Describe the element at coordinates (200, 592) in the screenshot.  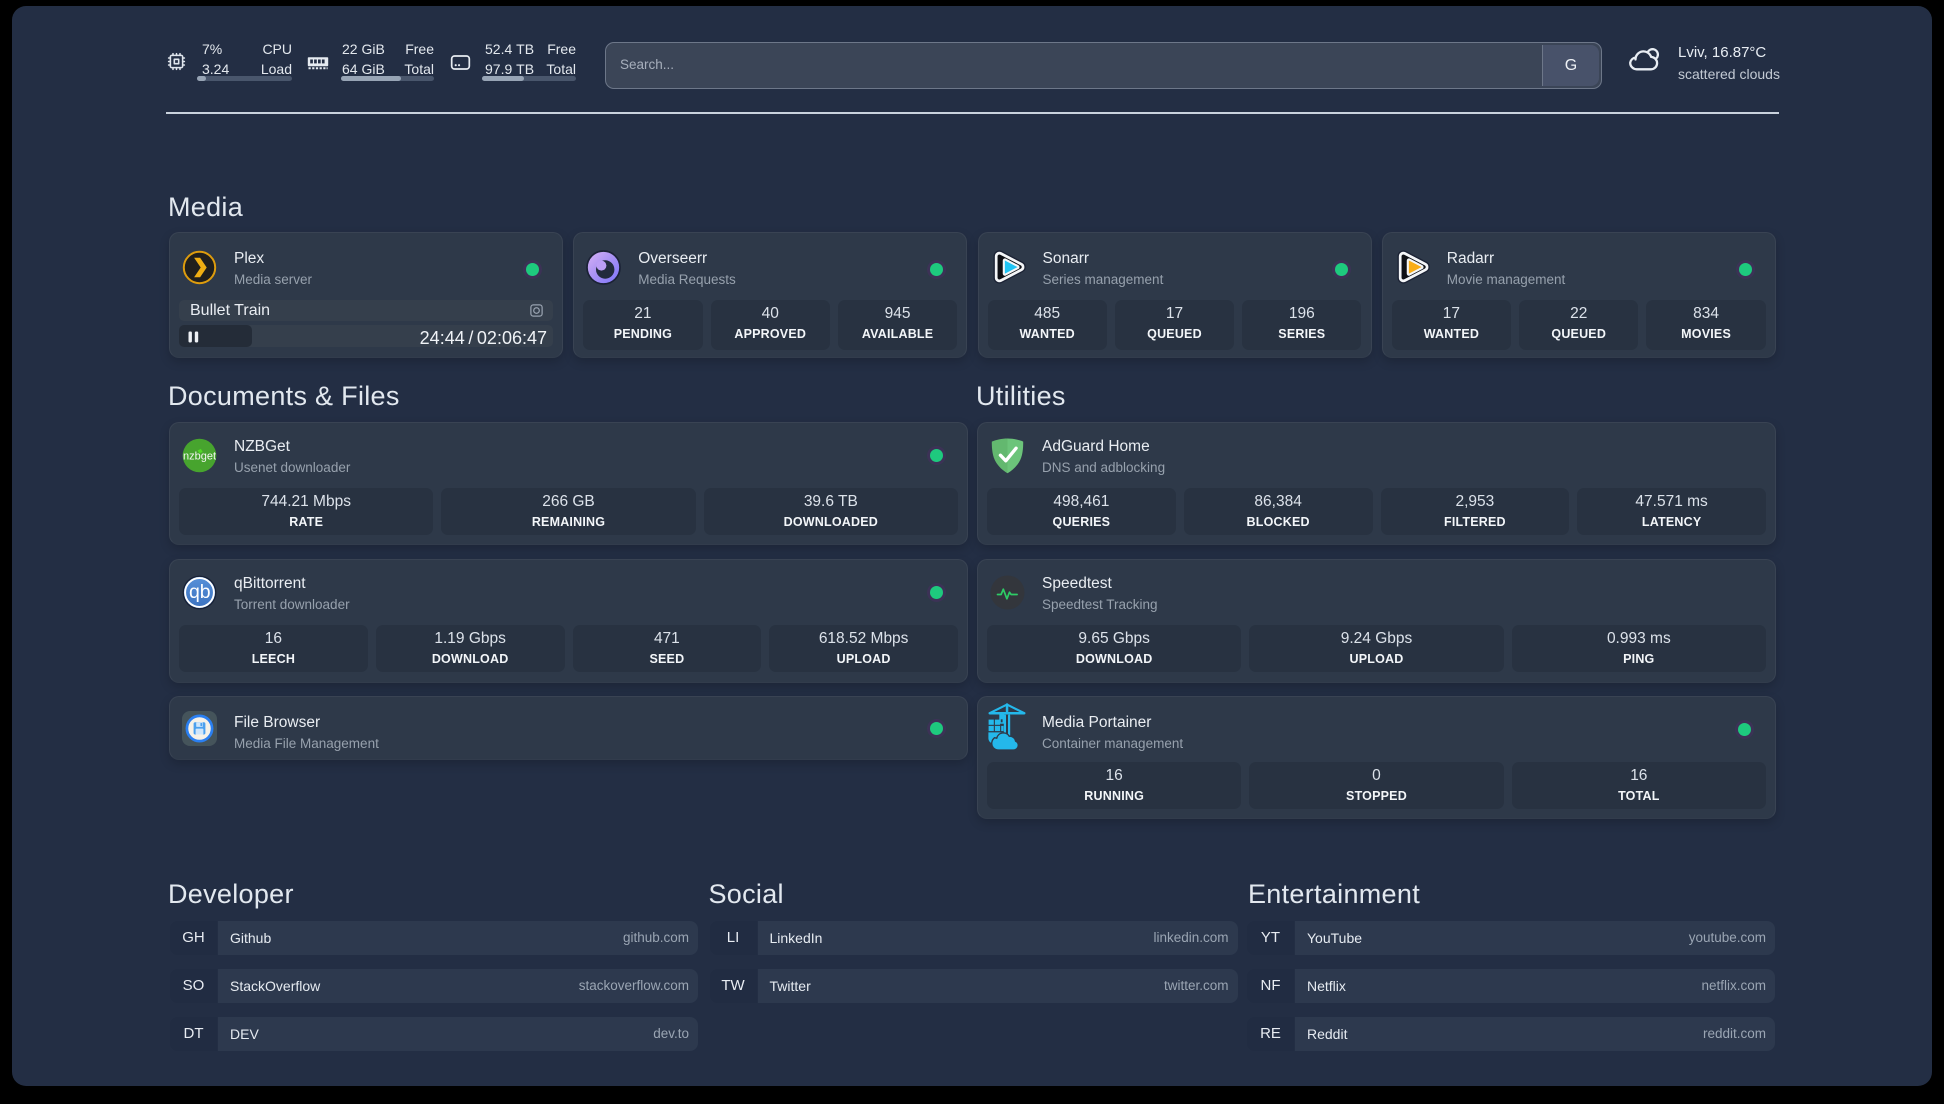
I see `svg-text: qb` at that location.